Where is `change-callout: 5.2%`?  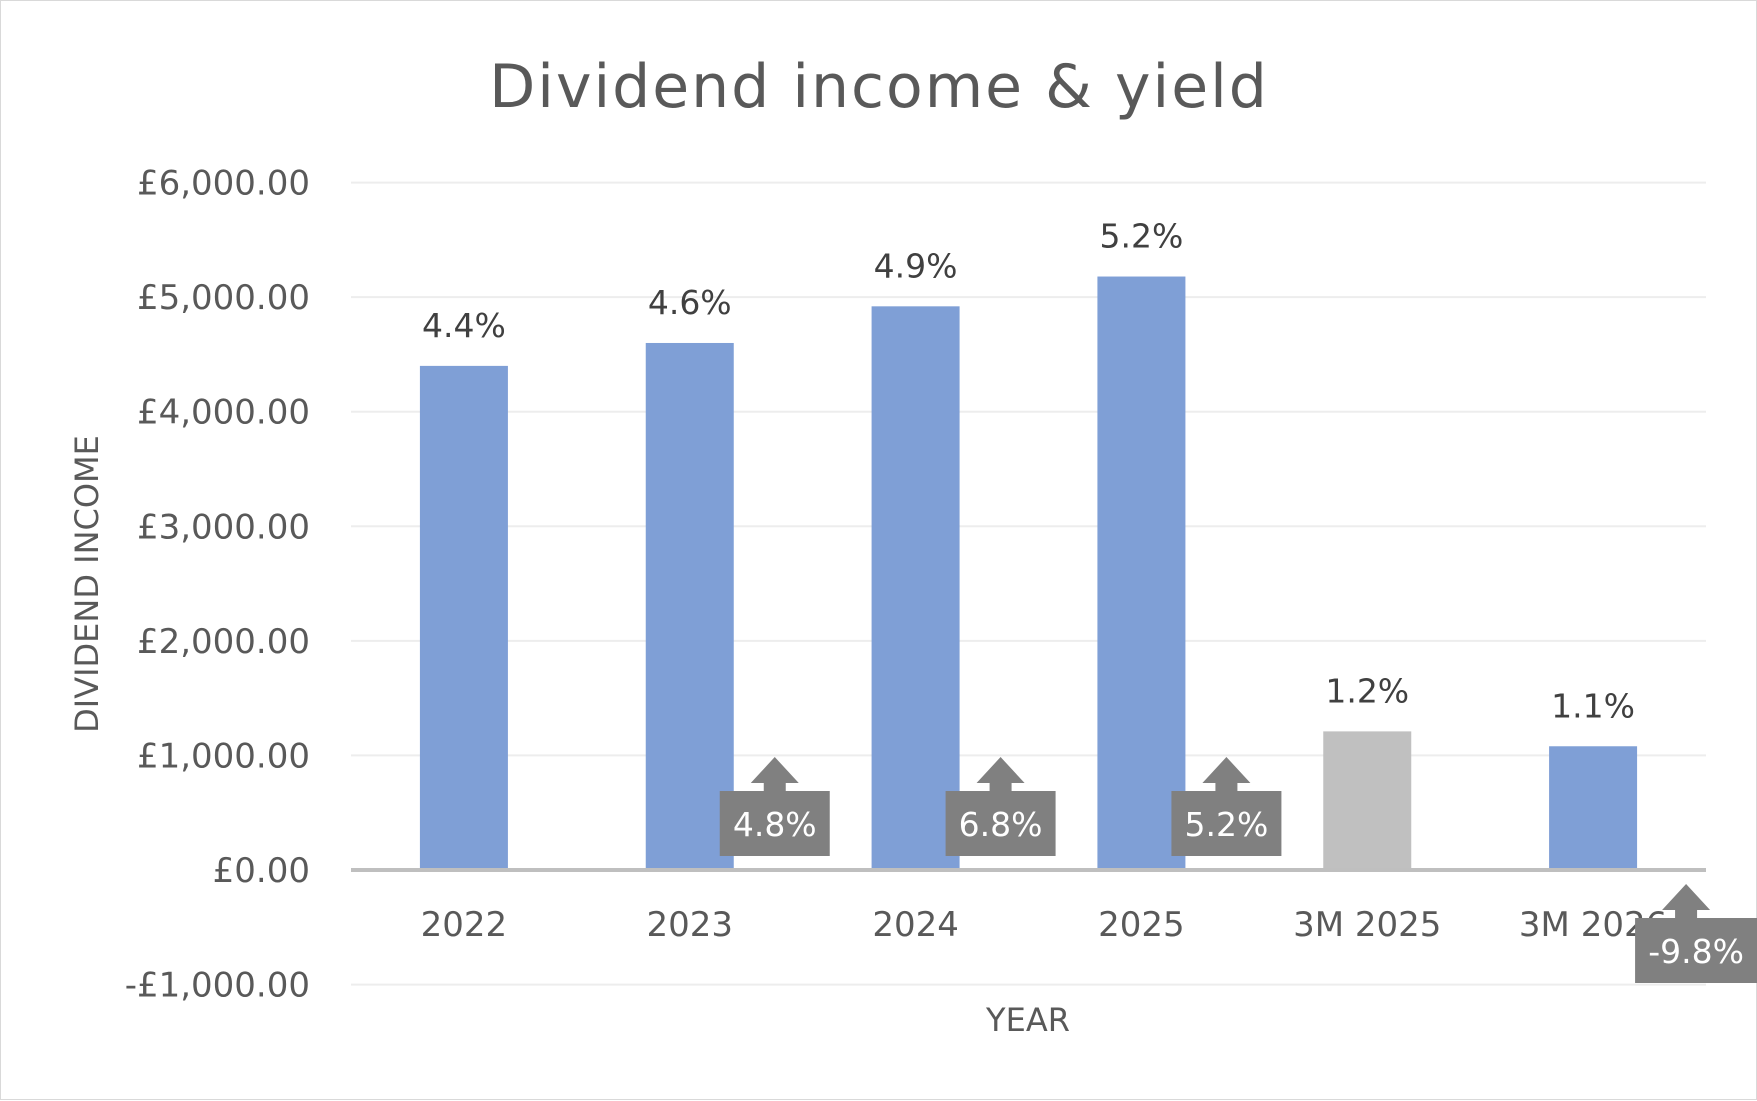
change-callout: 5.2% is located at coordinates (1226, 806).